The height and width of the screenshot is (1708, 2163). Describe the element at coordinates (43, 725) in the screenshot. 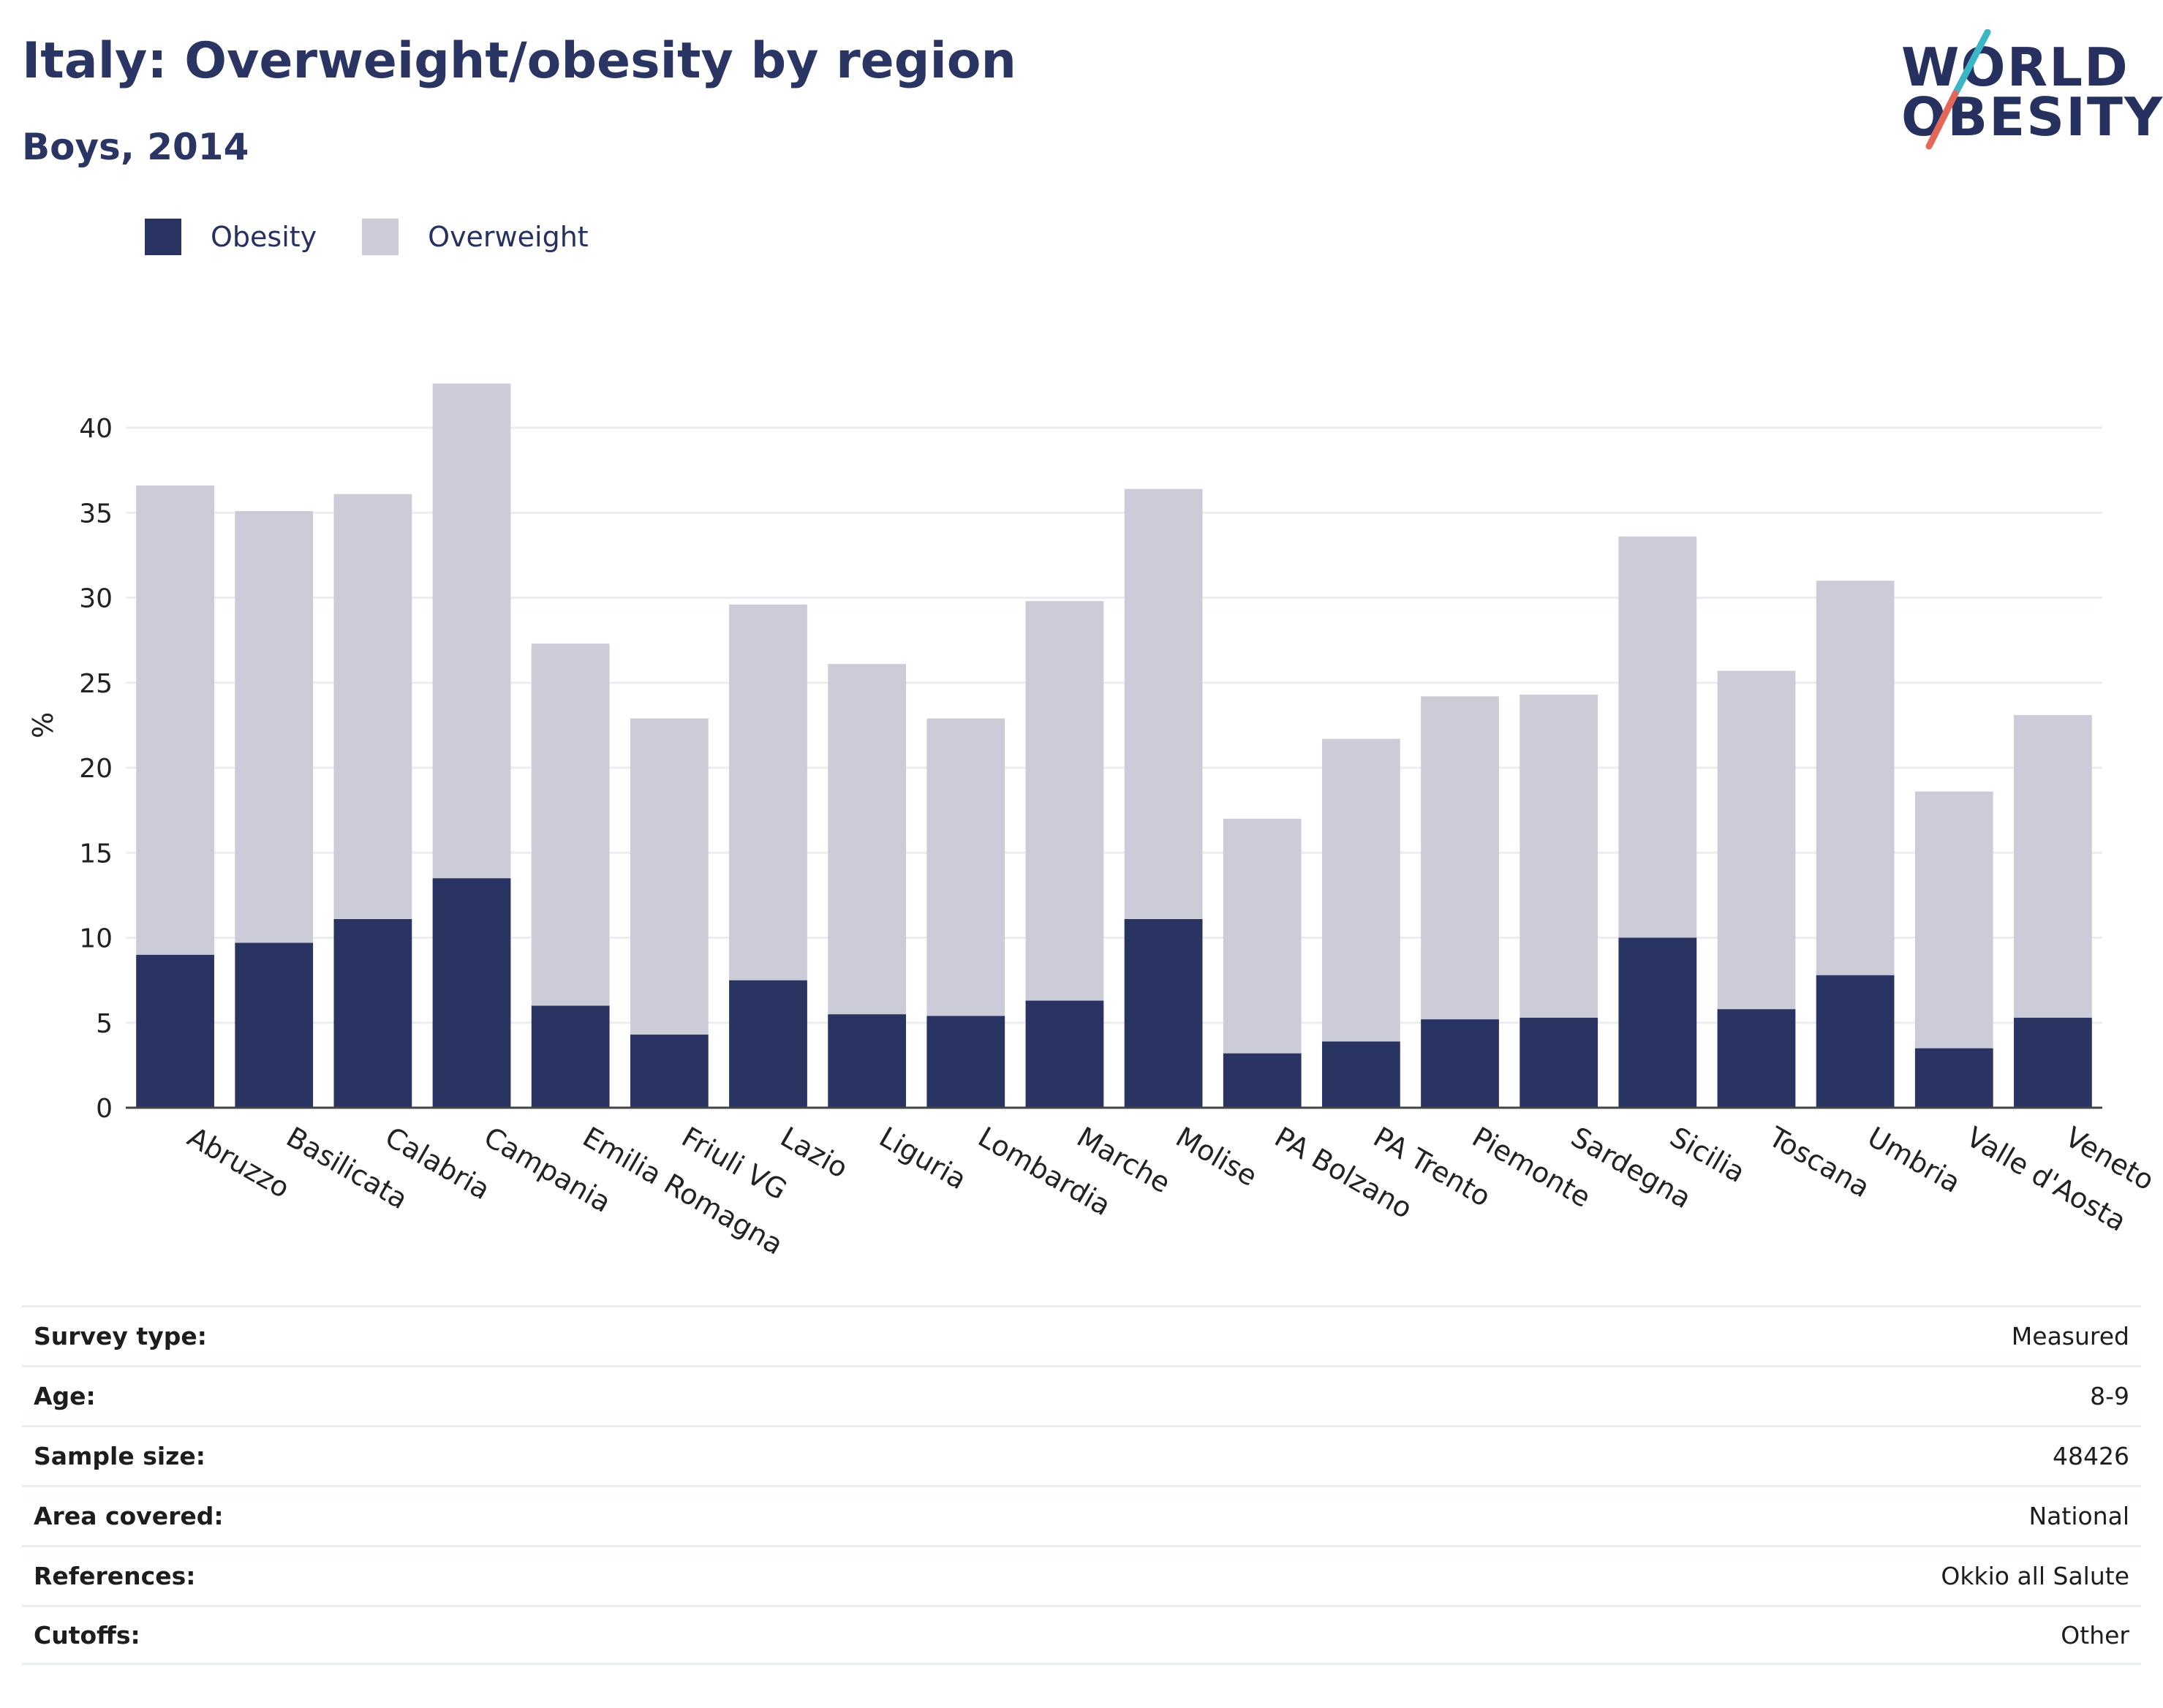

I see `y-axis-label: %` at that location.